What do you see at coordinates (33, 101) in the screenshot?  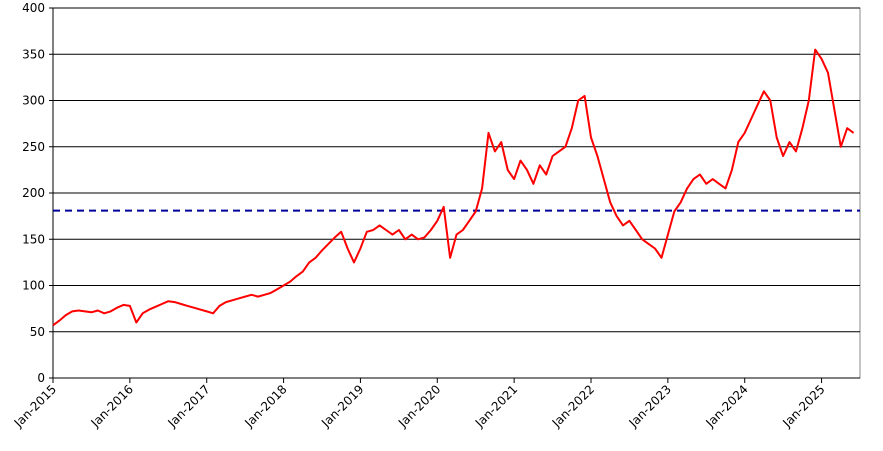 I see `y-tick-label: 300` at bounding box center [33, 101].